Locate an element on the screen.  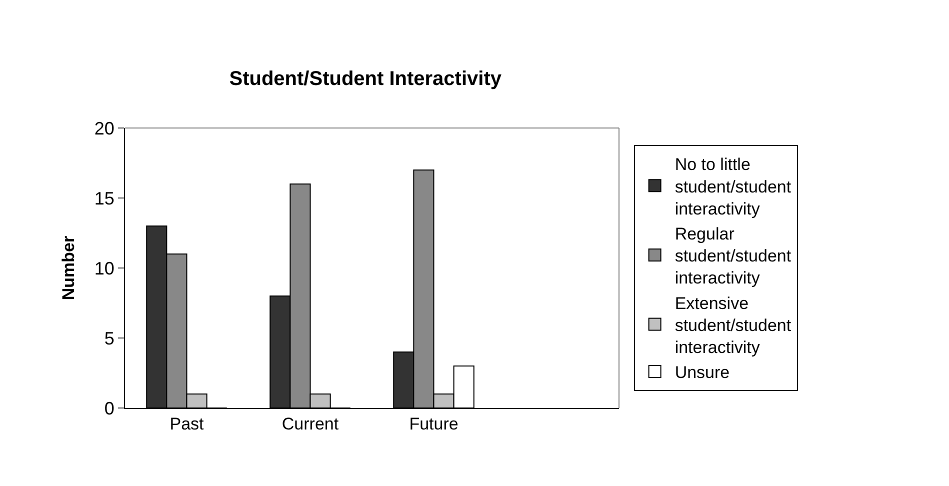
legend-label: Extensive student/student interactivity is located at coordinates (733, 325).